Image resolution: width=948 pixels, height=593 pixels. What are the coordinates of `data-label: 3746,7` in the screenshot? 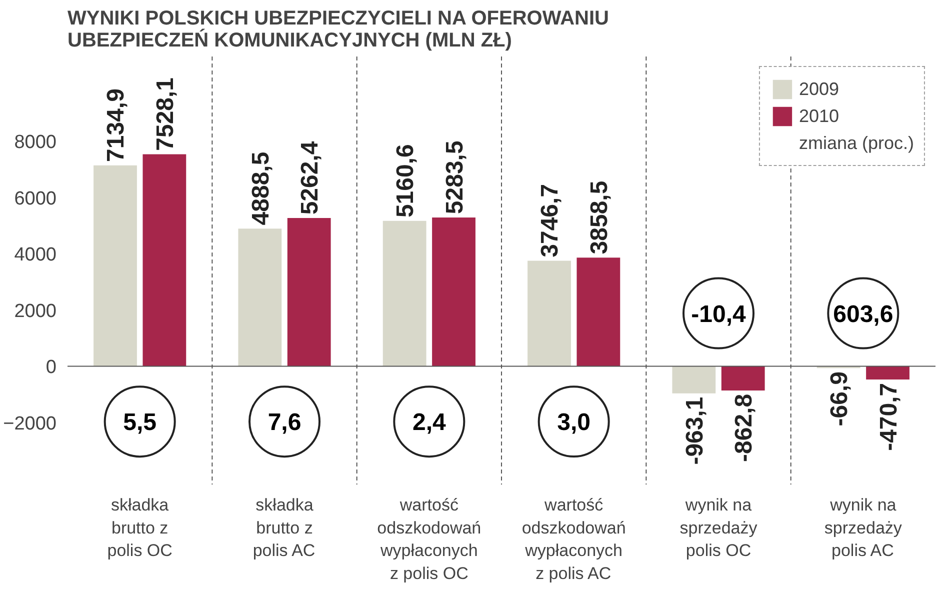 It's located at (550, 221).